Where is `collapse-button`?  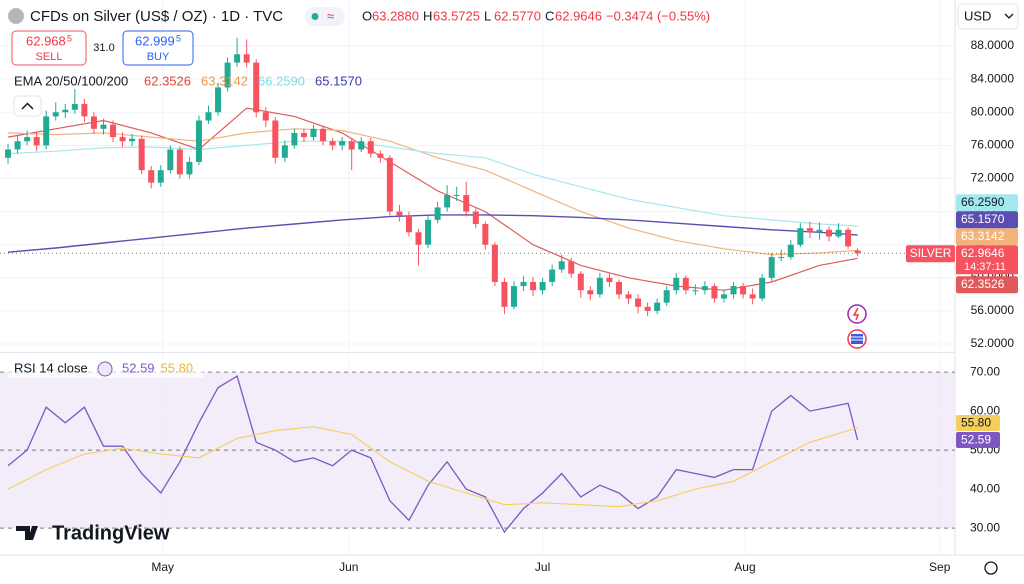
collapse-button is located at coordinates (27, 106).